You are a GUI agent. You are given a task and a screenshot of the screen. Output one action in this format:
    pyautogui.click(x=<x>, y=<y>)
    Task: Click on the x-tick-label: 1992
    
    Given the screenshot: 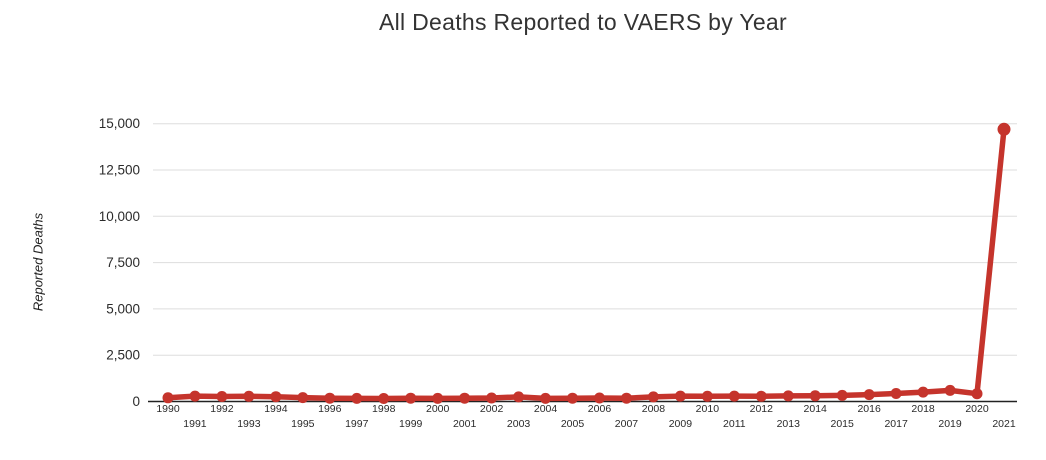 What is the action you would take?
    pyautogui.click(x=222, y=409)
    